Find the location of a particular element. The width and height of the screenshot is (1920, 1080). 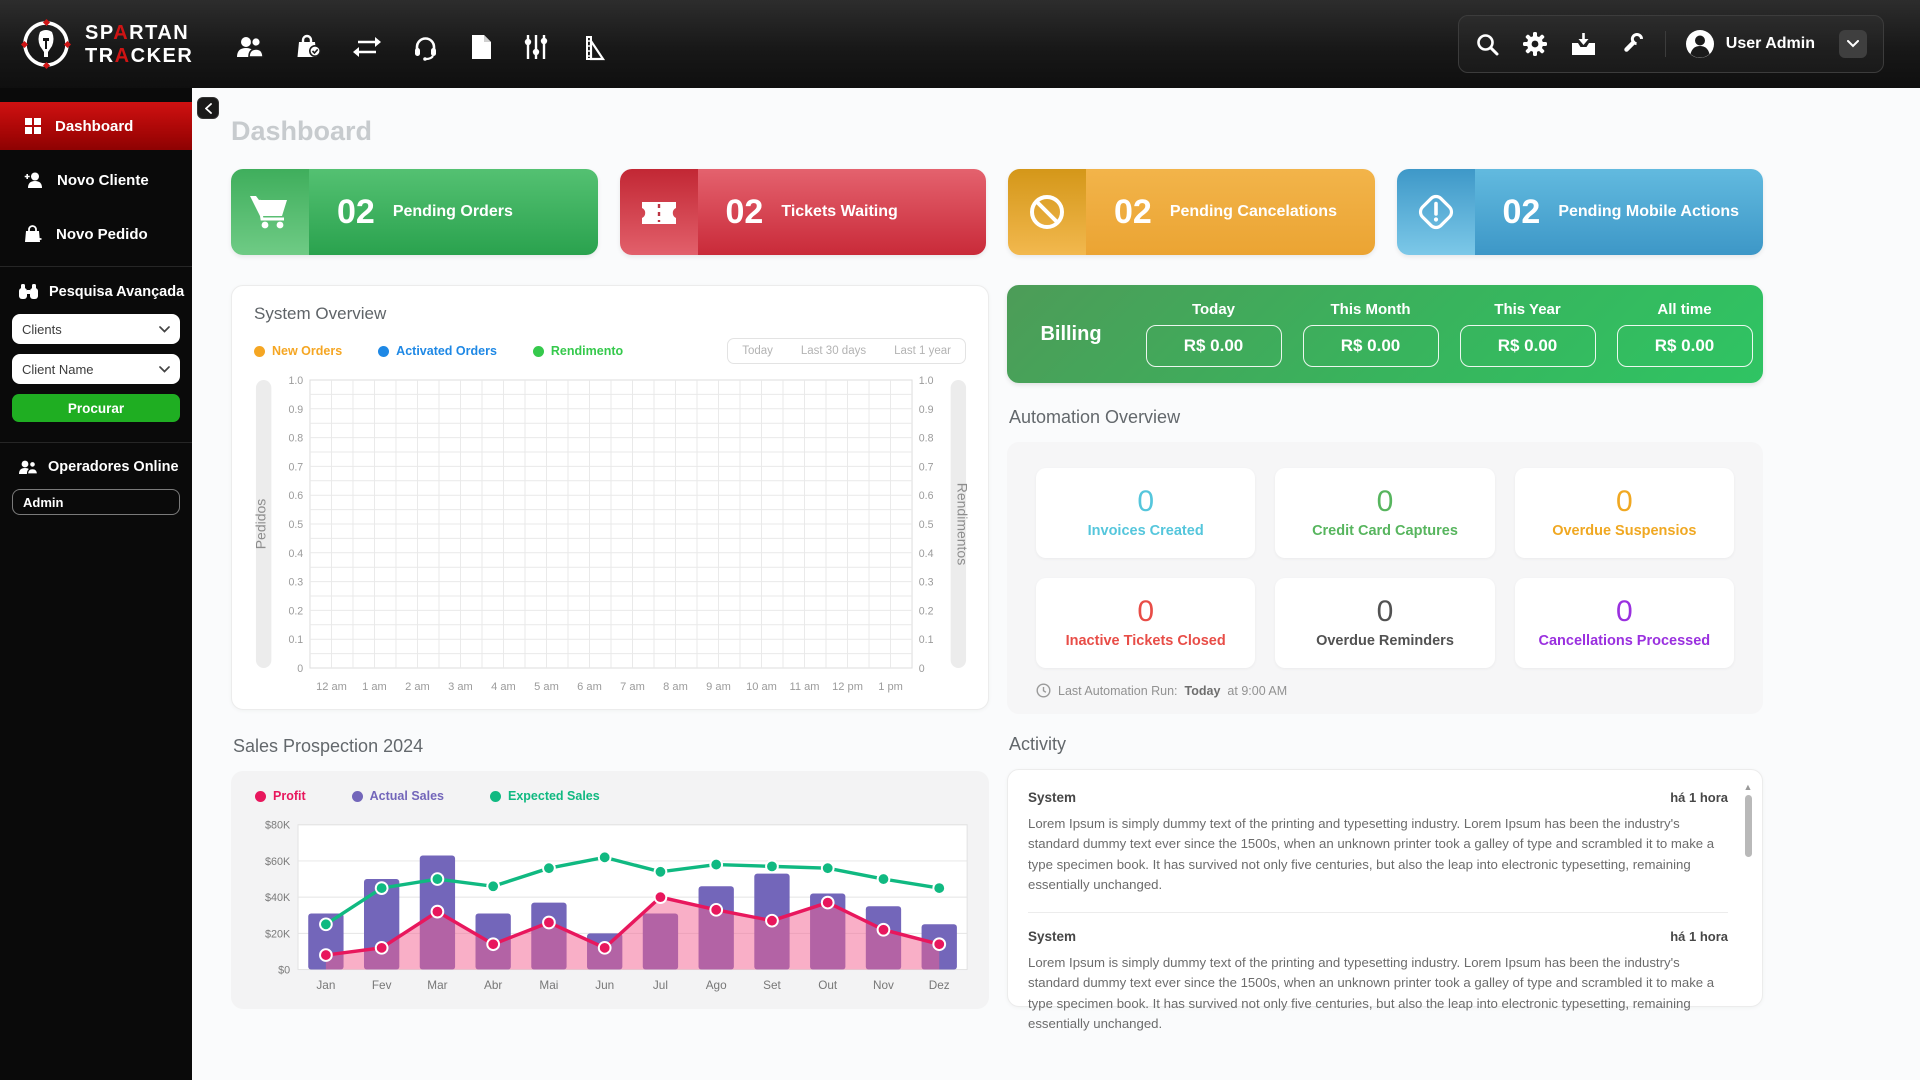

sidebar-item-label: Dashboard is located at coordinates (94, 126).